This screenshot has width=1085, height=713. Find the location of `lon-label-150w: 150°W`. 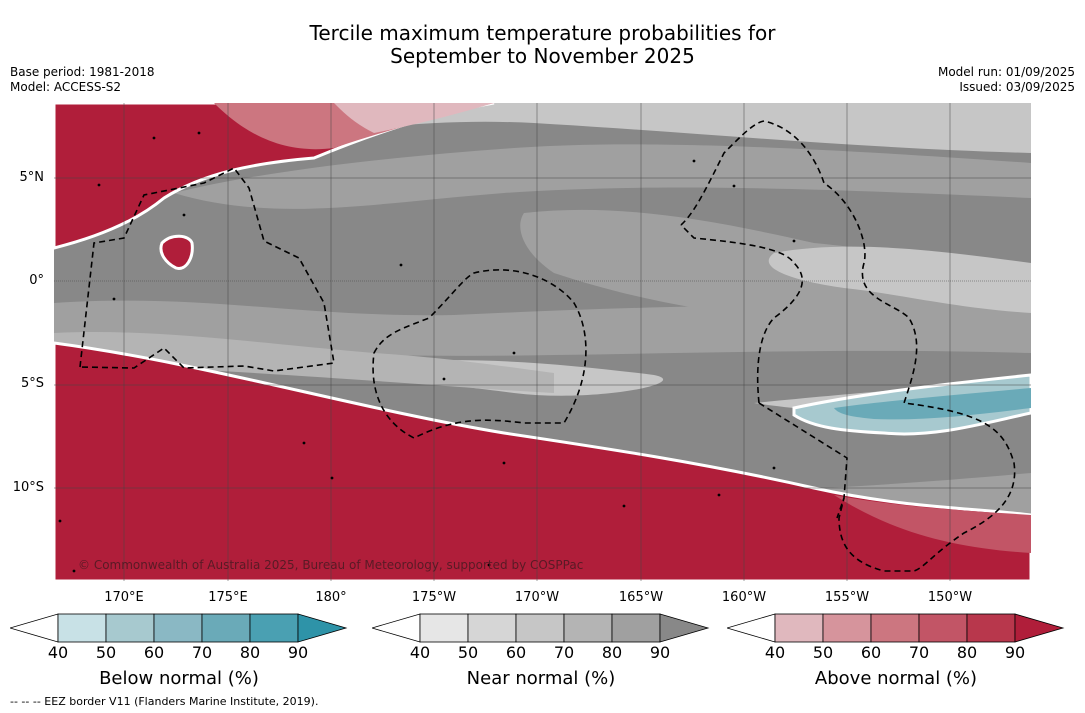

lon-label-150w: 150°W is located at coordinates (950, 597).